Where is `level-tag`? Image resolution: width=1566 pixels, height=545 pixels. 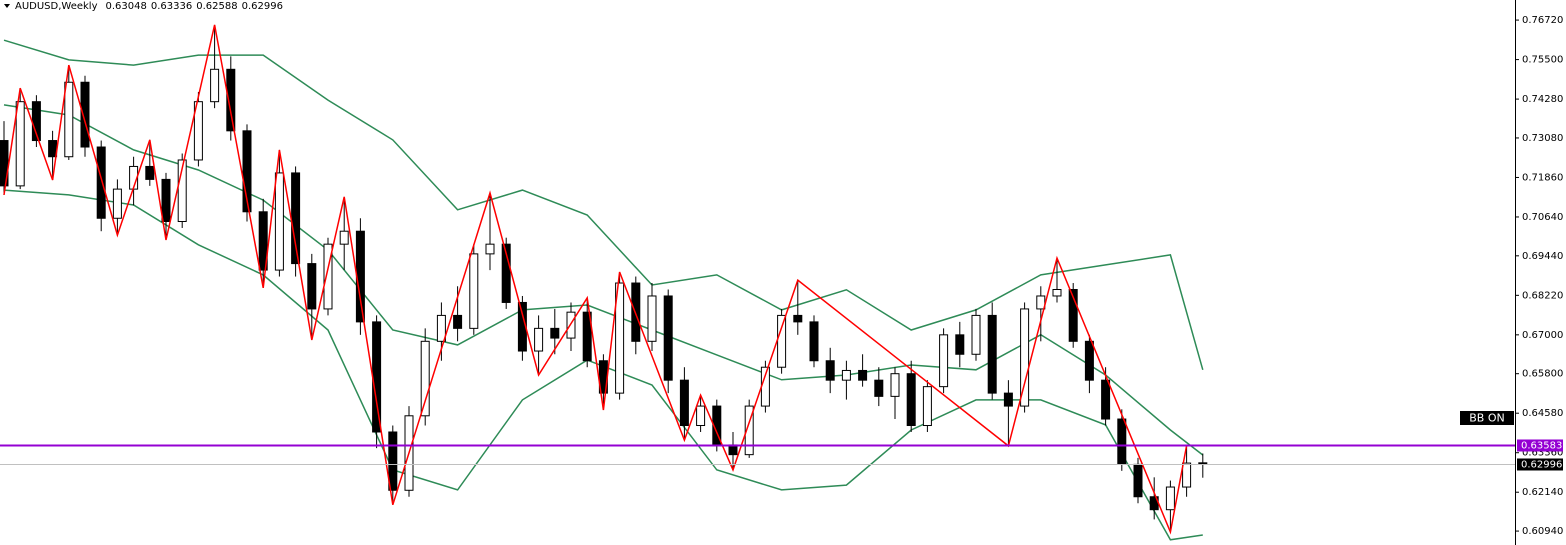 level-tag is located at coordinates (1540, 445).